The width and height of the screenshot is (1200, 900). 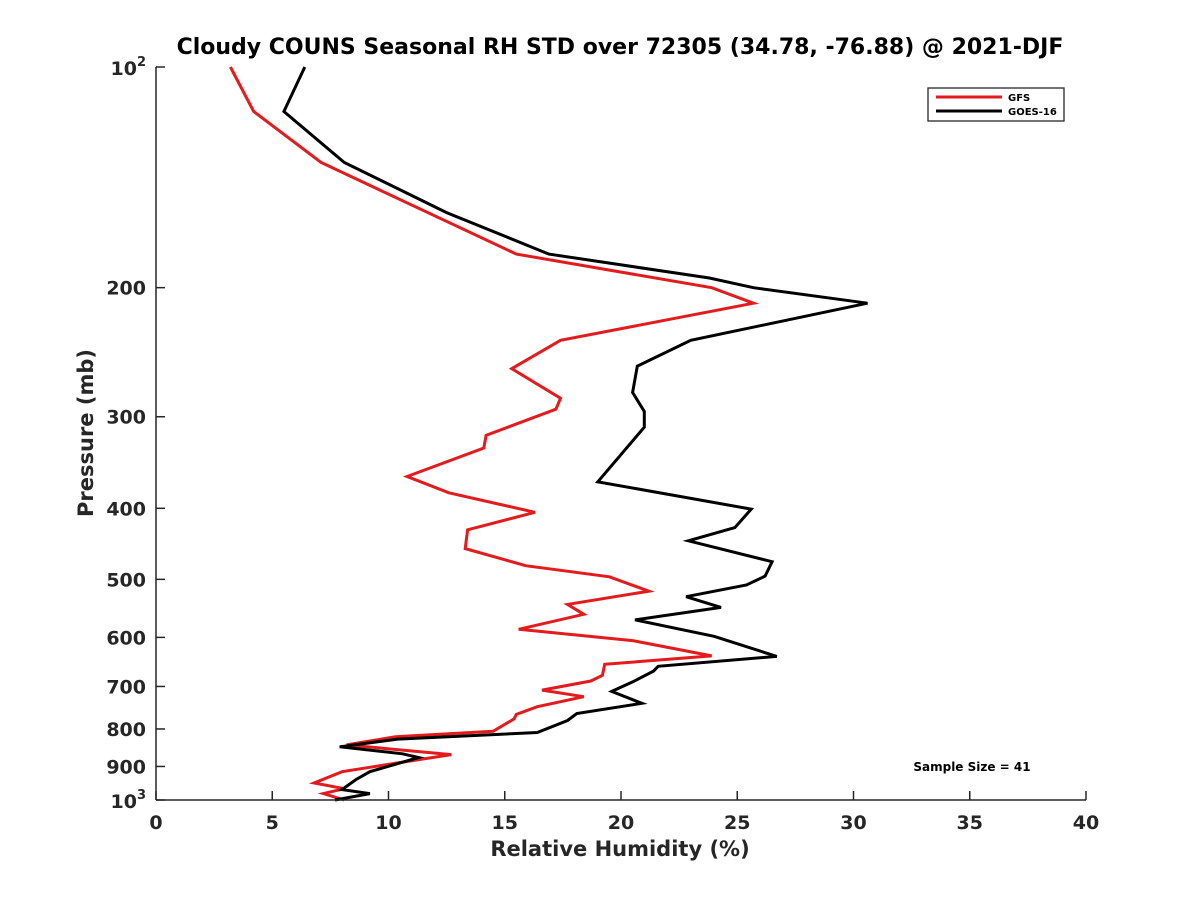 I want to click on legend-box, so click(x=996, y=104).